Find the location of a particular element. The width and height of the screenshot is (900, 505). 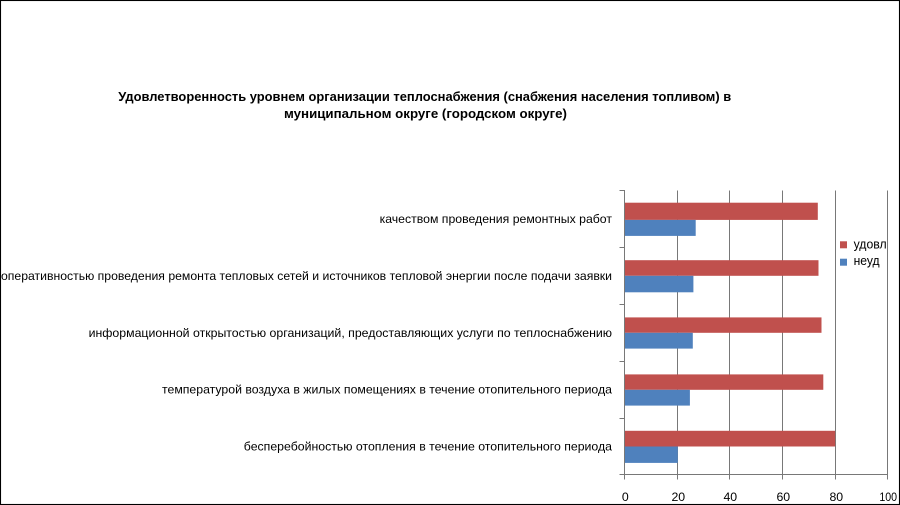

svg-text:качеством проведения ремонтных: качеством проведения ремонтных работ is located at coordinates (496, 219).